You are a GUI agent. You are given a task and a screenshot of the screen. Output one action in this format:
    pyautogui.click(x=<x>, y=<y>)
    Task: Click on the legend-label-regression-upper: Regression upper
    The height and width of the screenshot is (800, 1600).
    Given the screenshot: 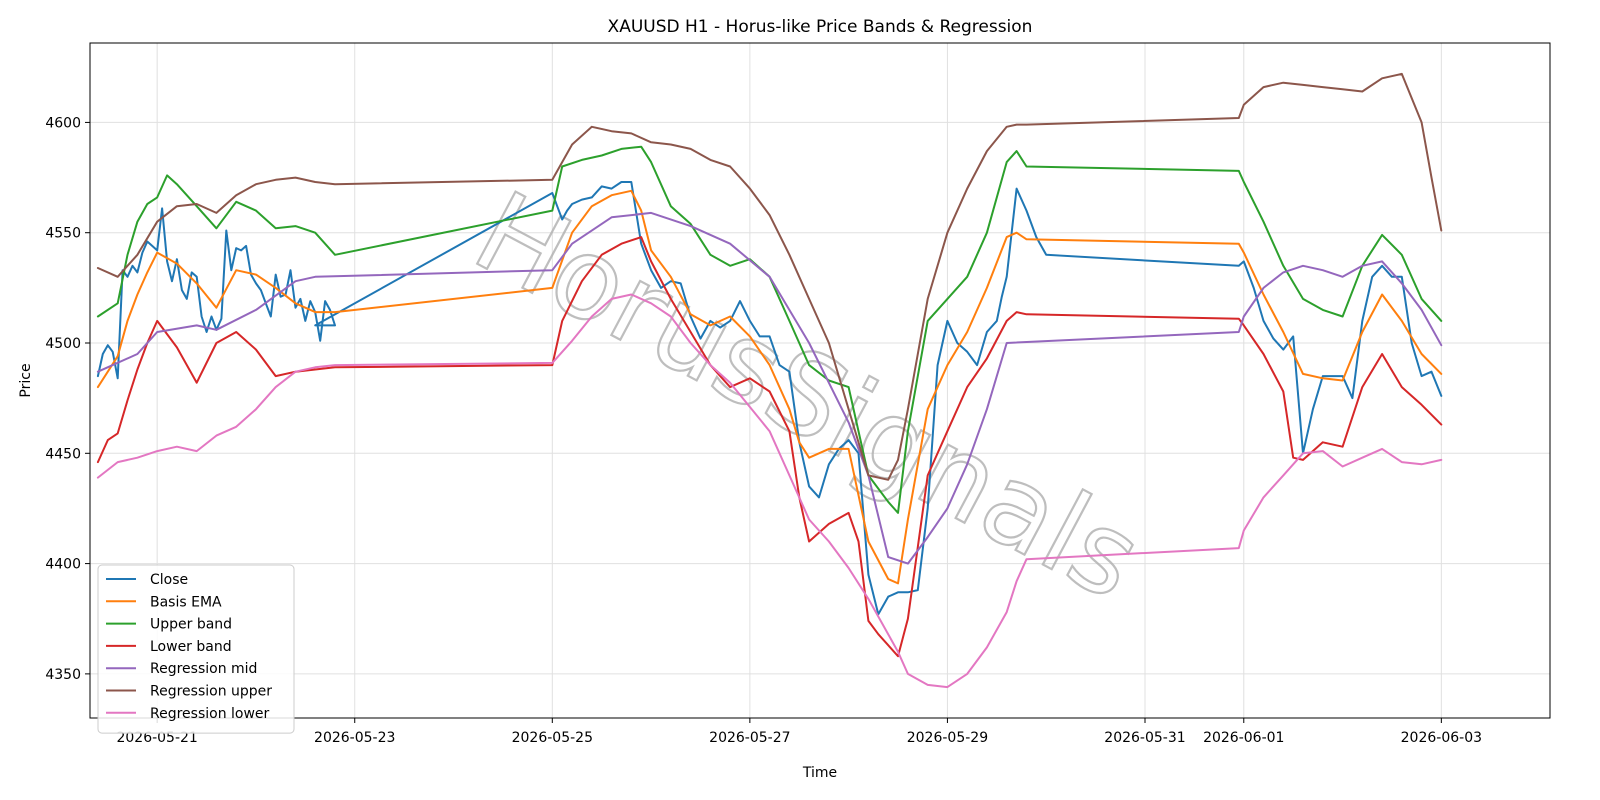 What is the action you would take?
    pyautogui.click(x=211, y=692)
    